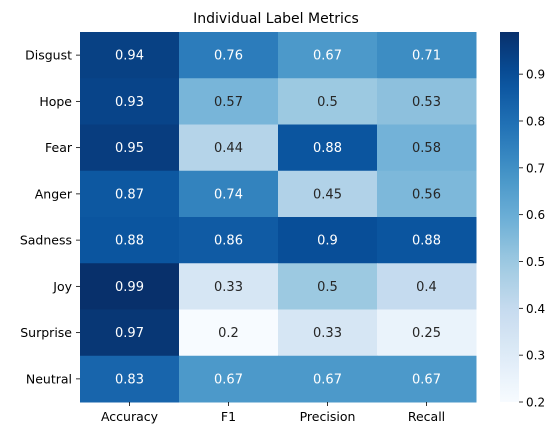 Image resolution: width=559 pixels, height=435 pixels. I want to click on heatmap-cell-disgust-recall, so click(427, 55).